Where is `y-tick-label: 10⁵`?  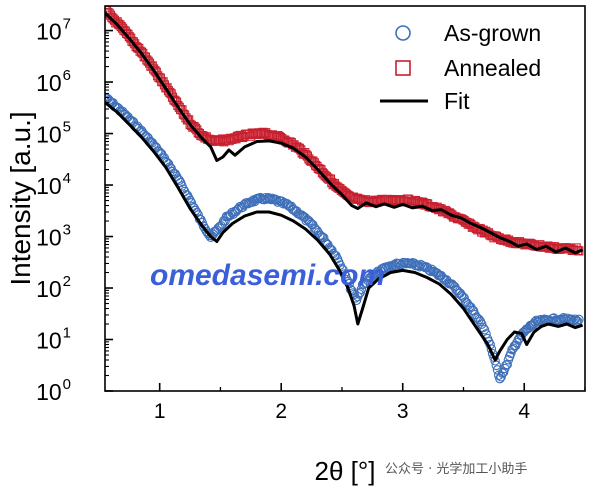
y-tick-label: 10⁵ is located at coordinates (53, 133).